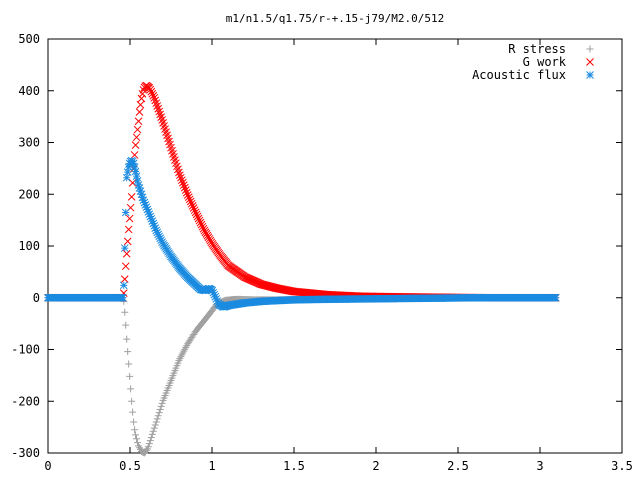 The image size is (640, 480). I want to click on x-tick-labels: 0 0.5 1 1.5 2 2.5 3 3.5, so click(338, 466).